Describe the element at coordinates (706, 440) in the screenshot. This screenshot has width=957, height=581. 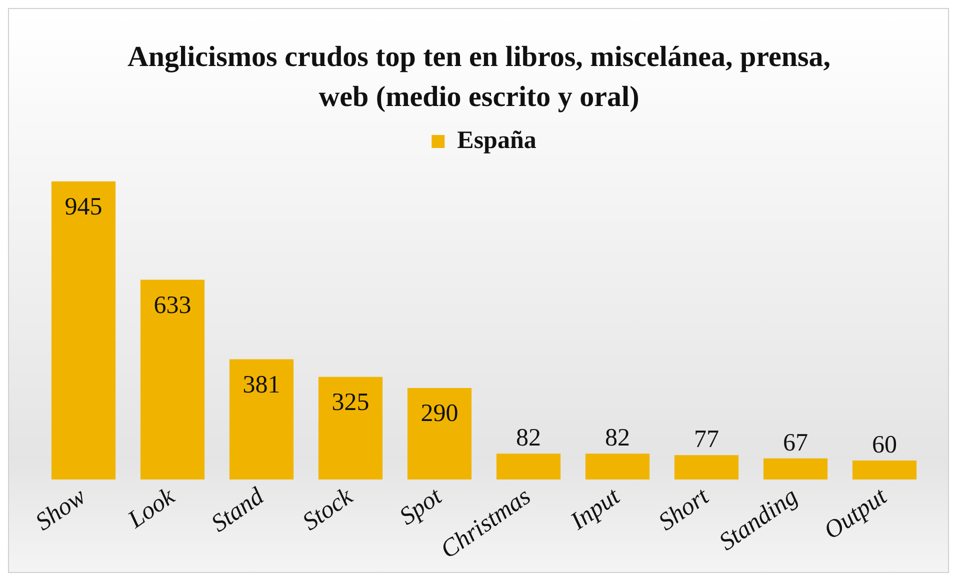
I see `data-label: 77` at that location.